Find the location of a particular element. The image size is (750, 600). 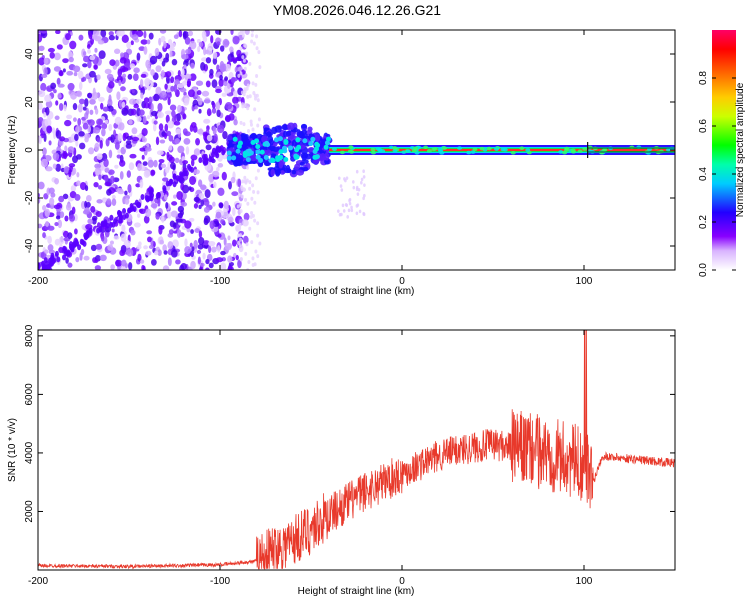

spectrogram-x-tick-label: -200 is located at coordinates (38, 281).